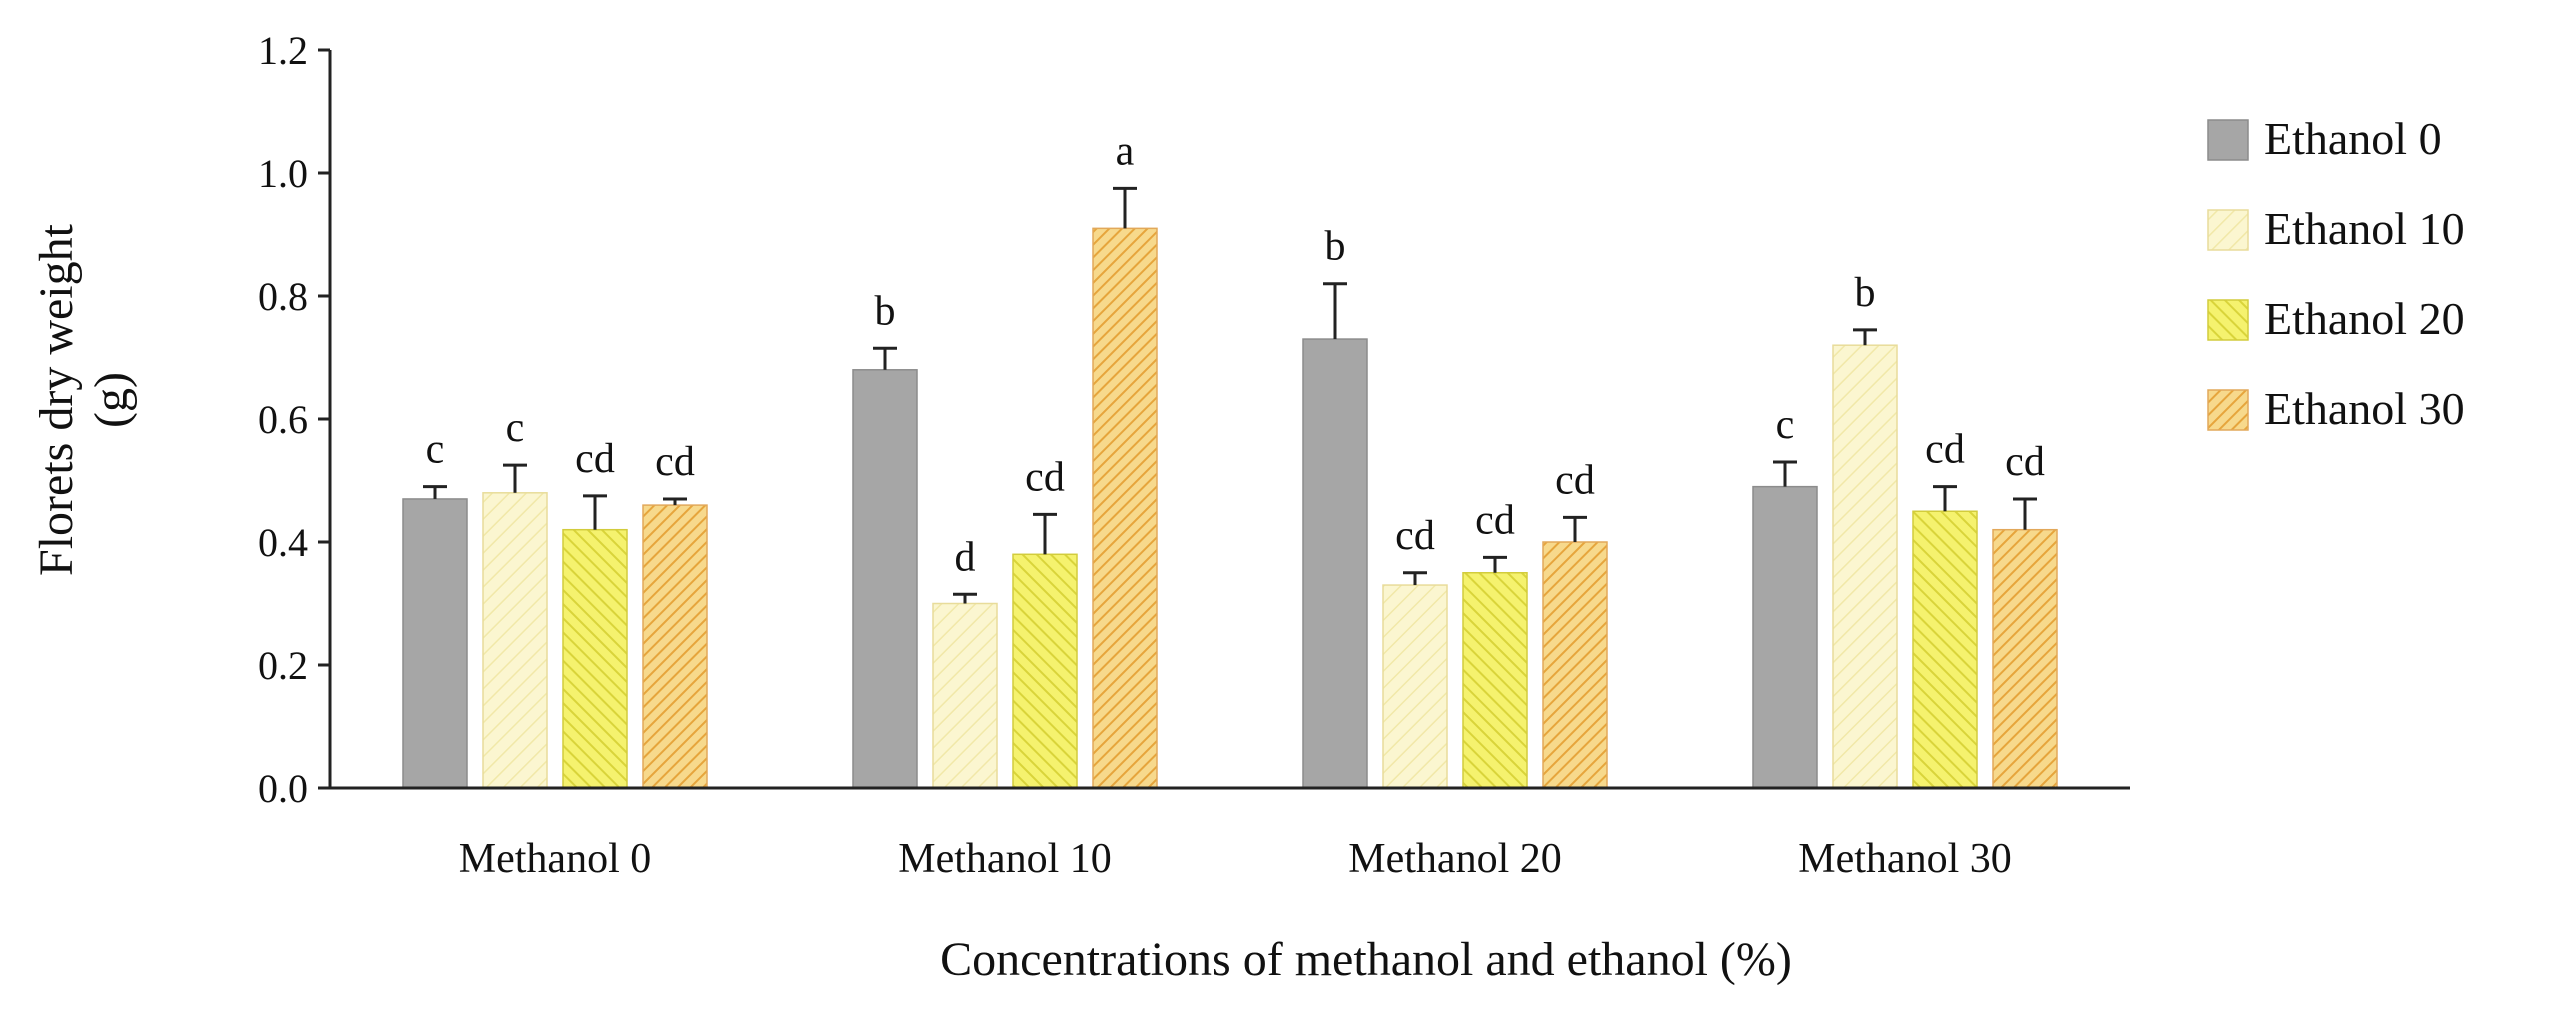 This screenshot has width=2553, height=1022. I want to click on x-category-label: Methanol 20, so click(1454, 859).